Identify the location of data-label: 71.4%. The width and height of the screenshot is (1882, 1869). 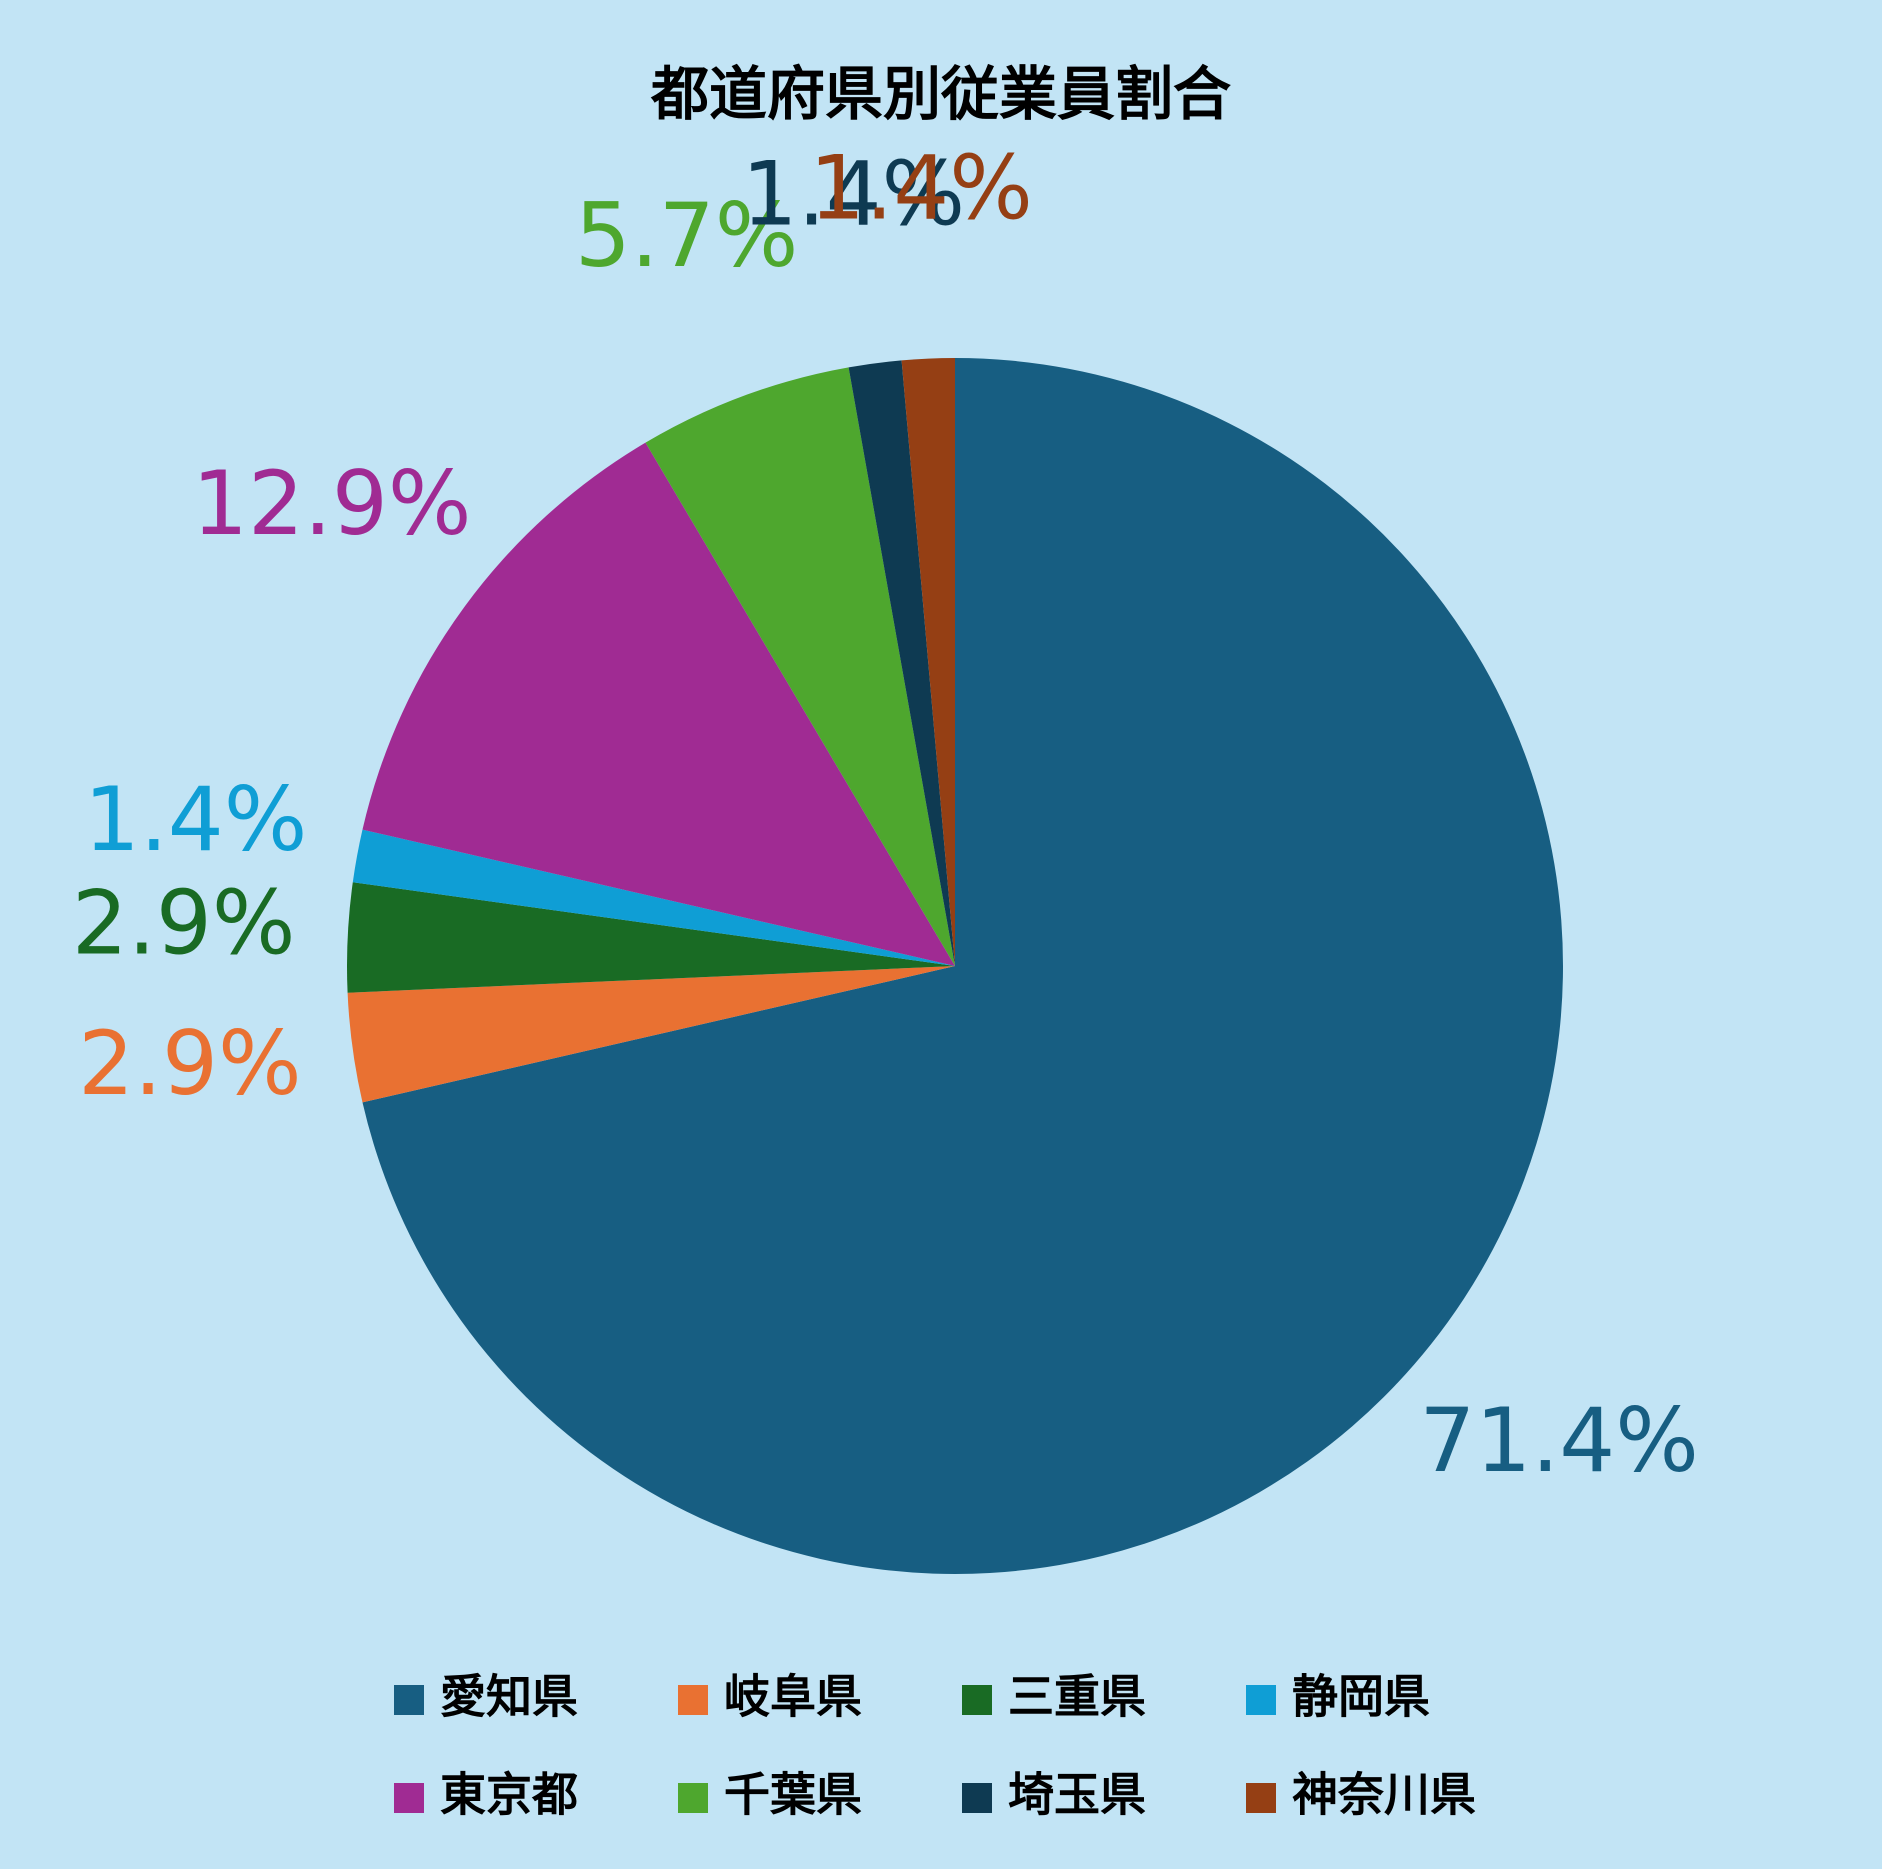
(1559, 1440).